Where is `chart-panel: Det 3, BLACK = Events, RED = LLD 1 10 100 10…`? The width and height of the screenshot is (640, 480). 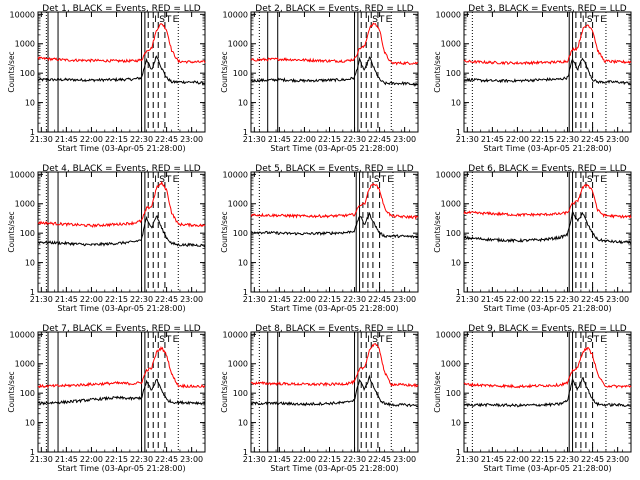 chart-panel: Det 3, BLACK = Events, RED = LLD 1 10 100 10… is located at coordinates (532, 78).